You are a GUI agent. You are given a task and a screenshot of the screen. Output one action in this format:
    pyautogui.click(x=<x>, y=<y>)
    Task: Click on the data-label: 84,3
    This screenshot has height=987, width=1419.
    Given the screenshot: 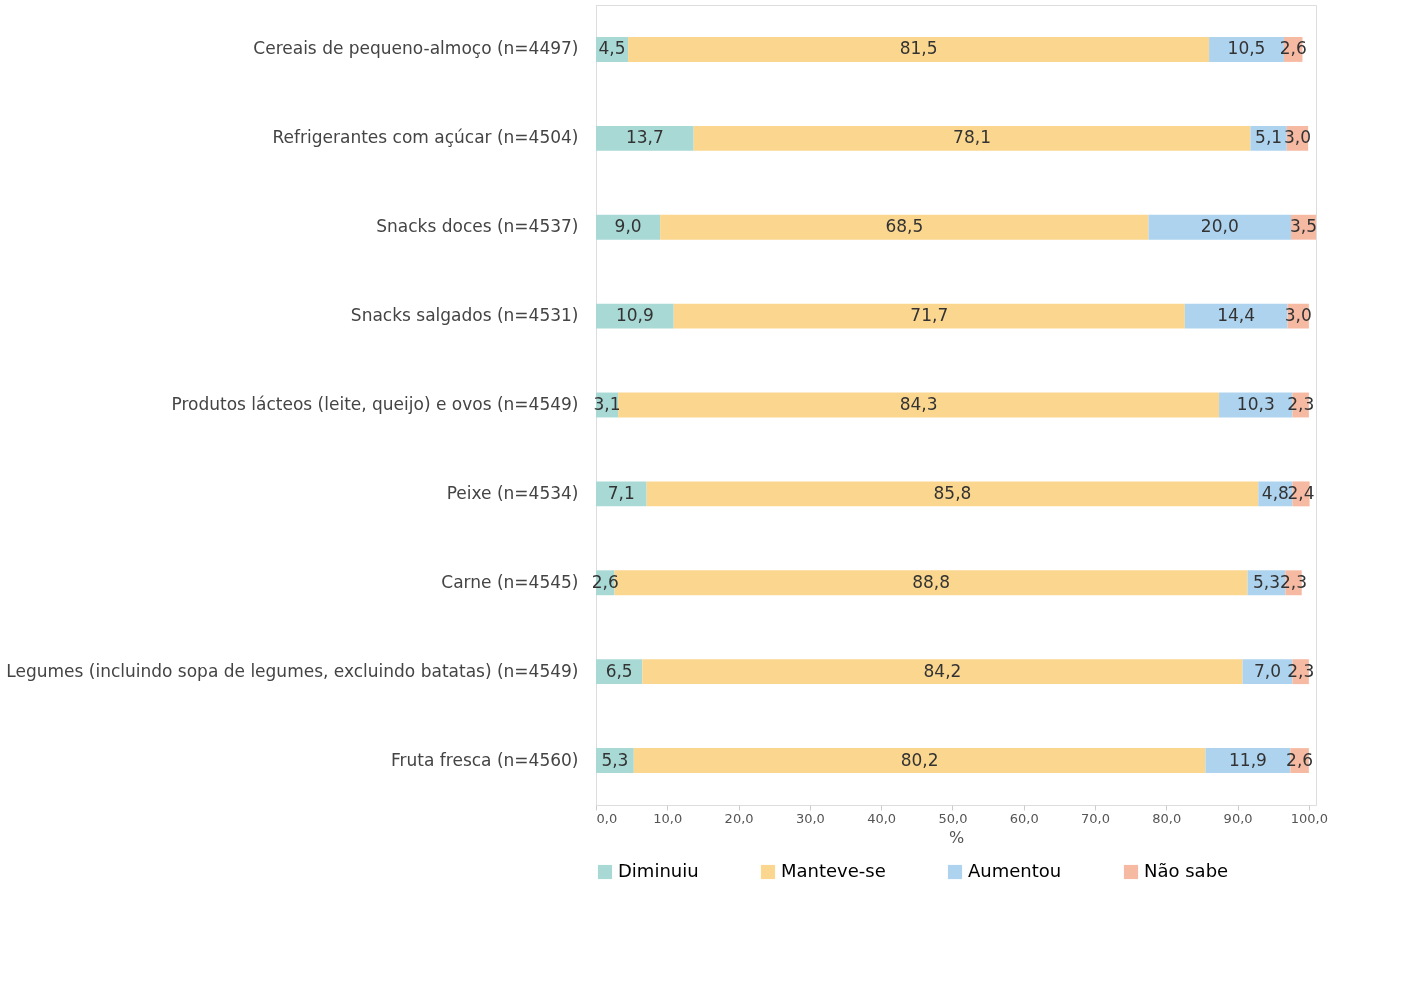 What is the action you would take?
    pyautogui.click(x=918, y=404)
    